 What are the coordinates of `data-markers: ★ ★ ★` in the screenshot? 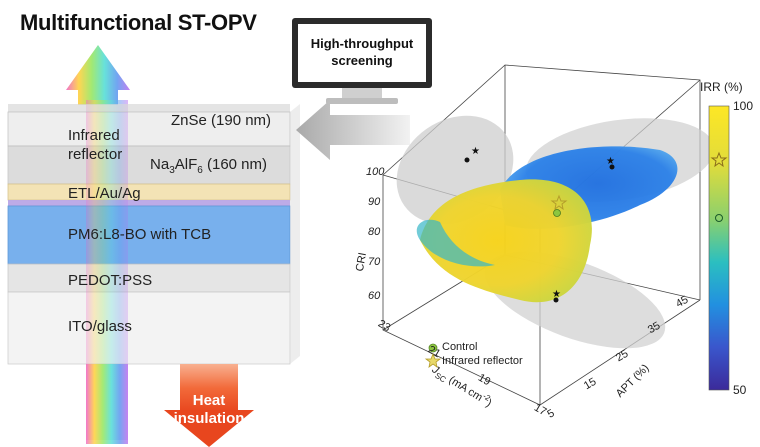 It's located at (539, 224).